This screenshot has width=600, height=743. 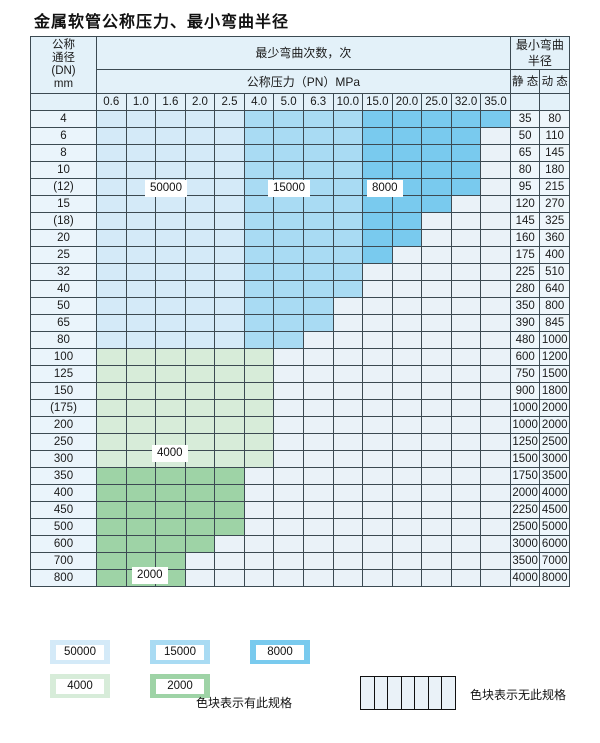 I want to click on dn-cell: 4, so click(x=63, y=119).